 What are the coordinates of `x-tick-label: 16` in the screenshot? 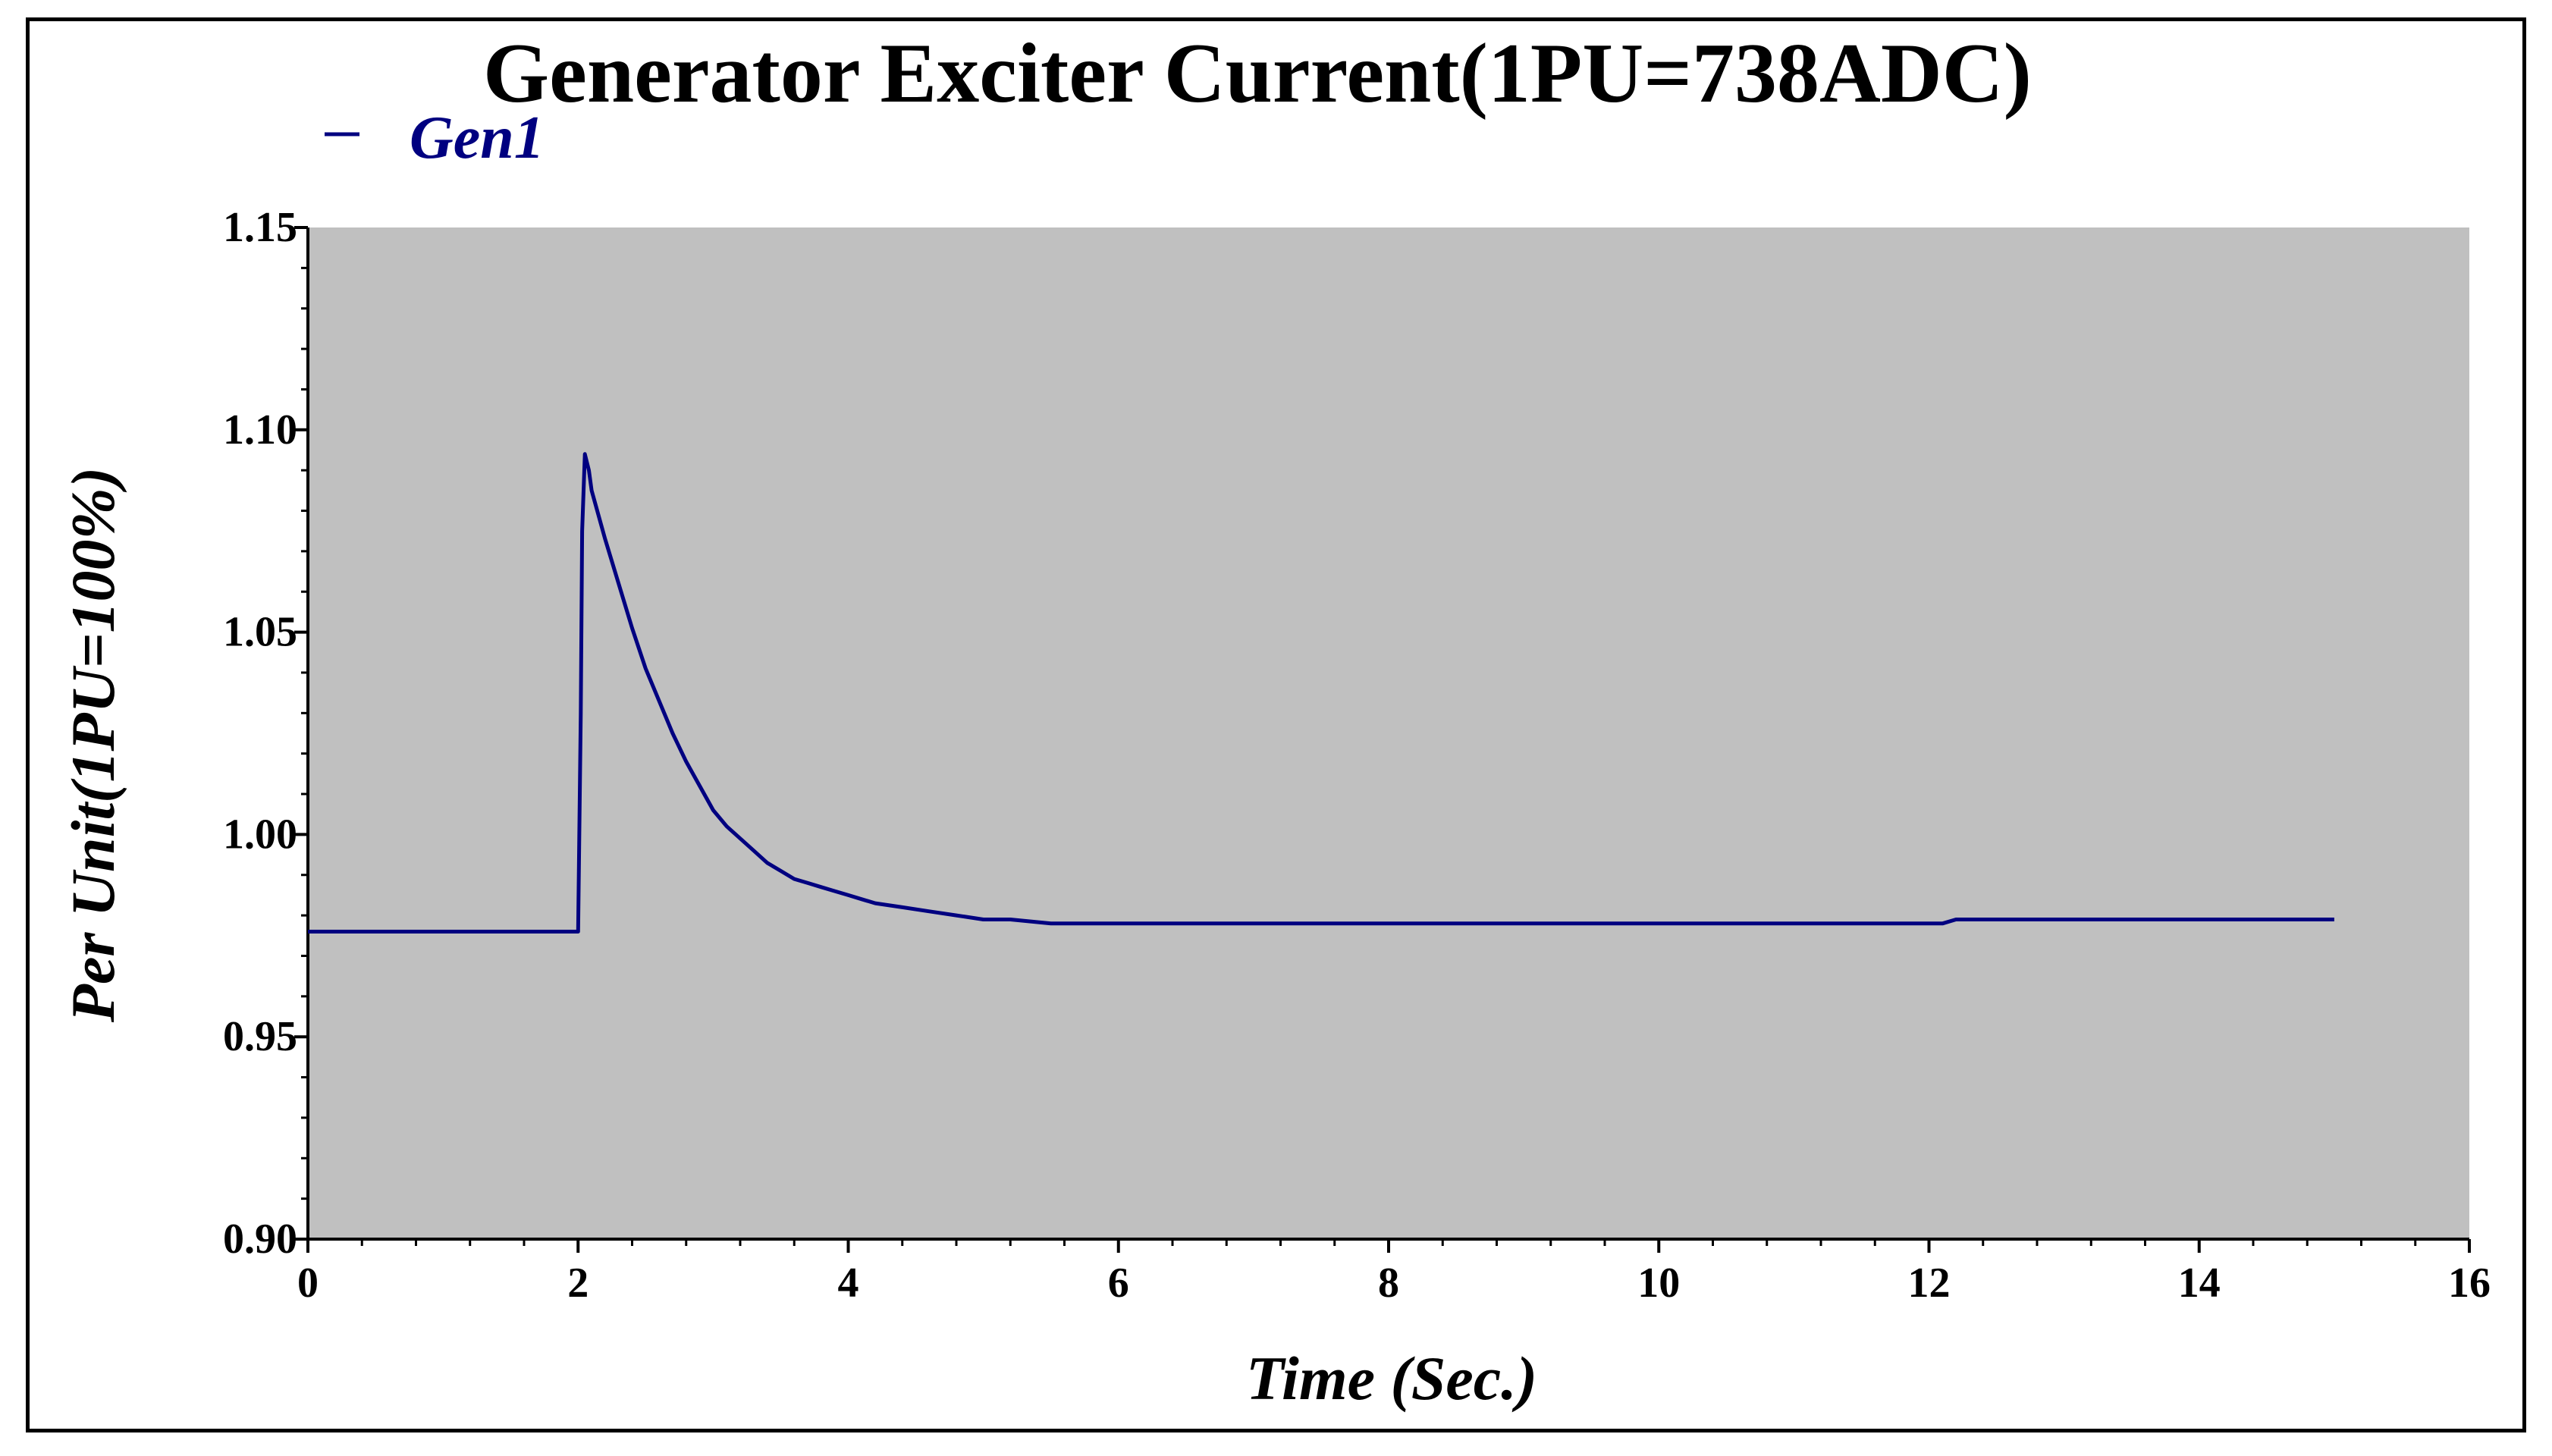 It's located at (2469, 1283).